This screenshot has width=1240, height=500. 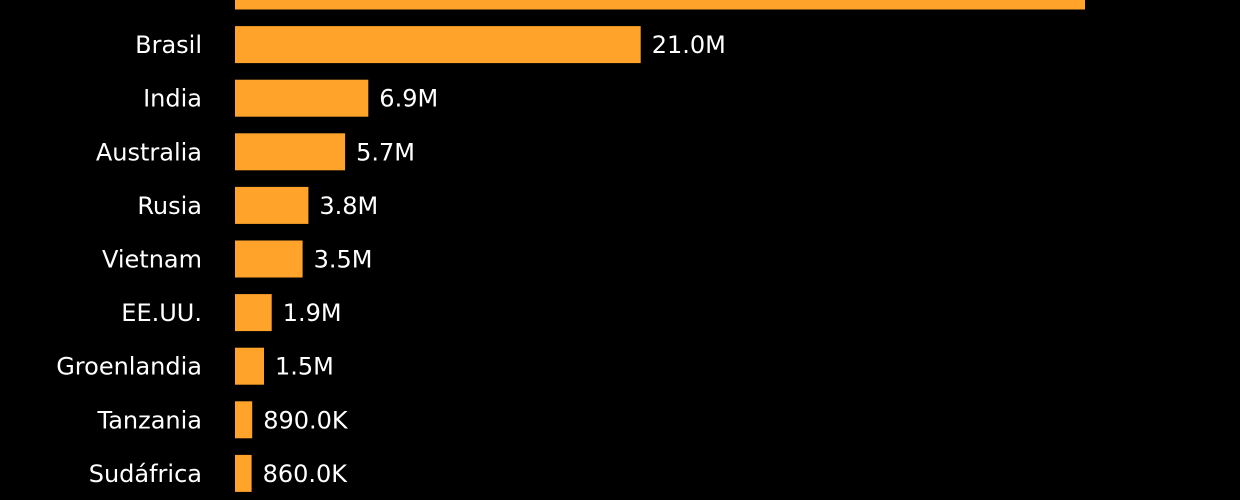 What do you see at coordinates (302, 98) in the screenshot?
I see `bar-india` at bounding box center [302, 98].